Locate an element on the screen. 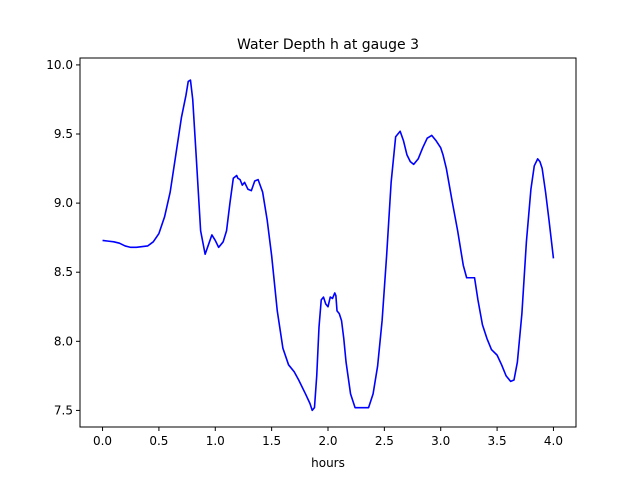 The image size is (640, 480). x-tick-label: 0.5 is located at coordinates (158, 441).